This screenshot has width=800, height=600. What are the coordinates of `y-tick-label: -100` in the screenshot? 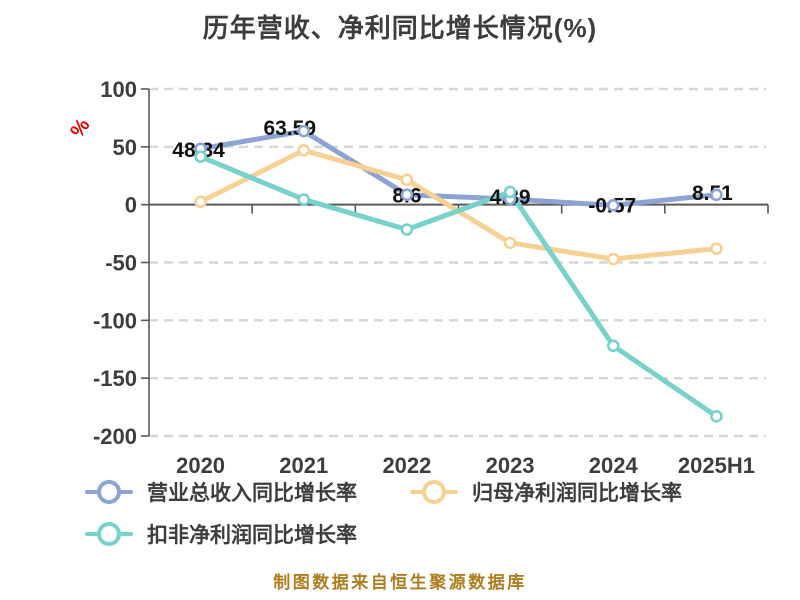 It's located at (115, 320).